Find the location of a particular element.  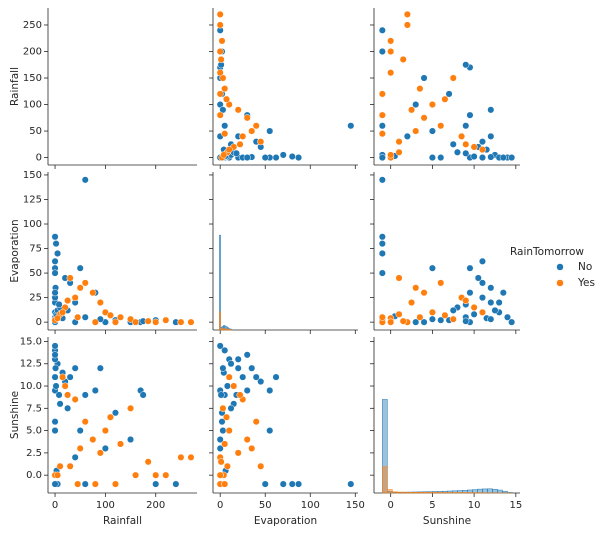

x-tick-label: 15 is located at coordinates (515, 505).